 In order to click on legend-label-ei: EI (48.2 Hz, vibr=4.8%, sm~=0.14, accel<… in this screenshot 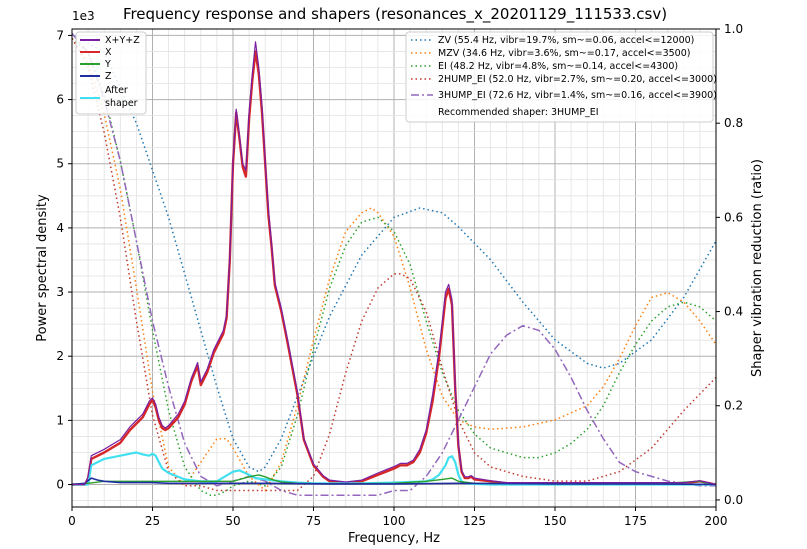, I will do `click(558, 66)`.